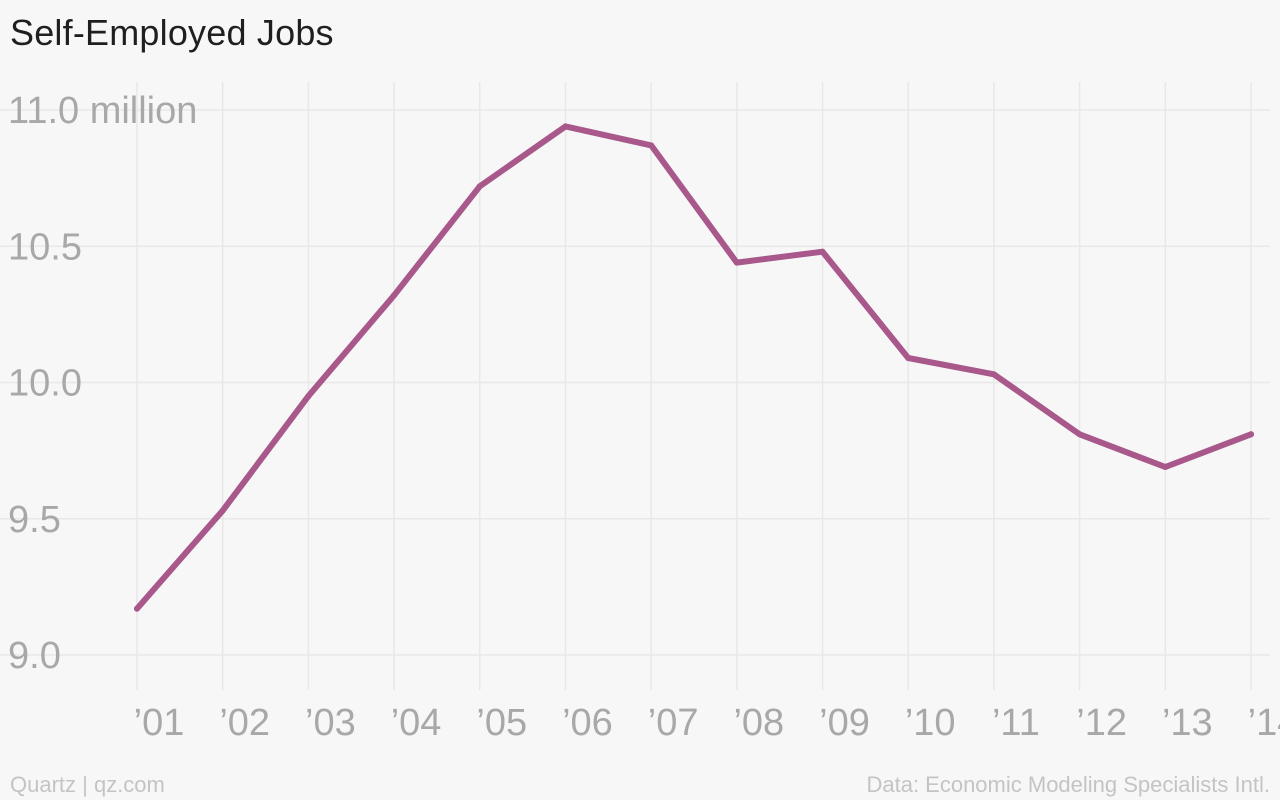 The height and width of the screenshot is (800, 1280). I want to click on x-tick-label: ’08, so click(758, 723).